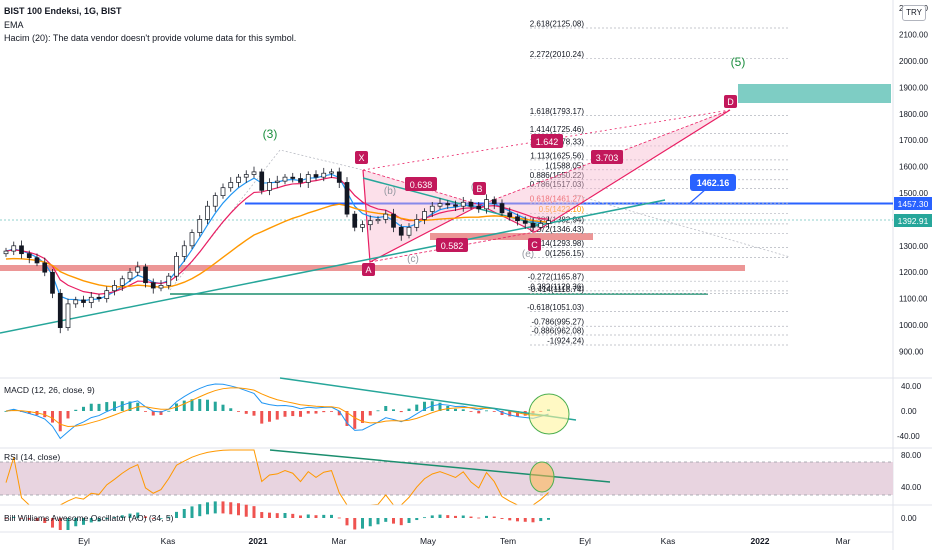 The height and width of the screenshot is (555, 932). What do you see at coordinates (913, 61) in the screenshot?
I see `price-tick-2: 2000.00` at bounding box center [913, 61].